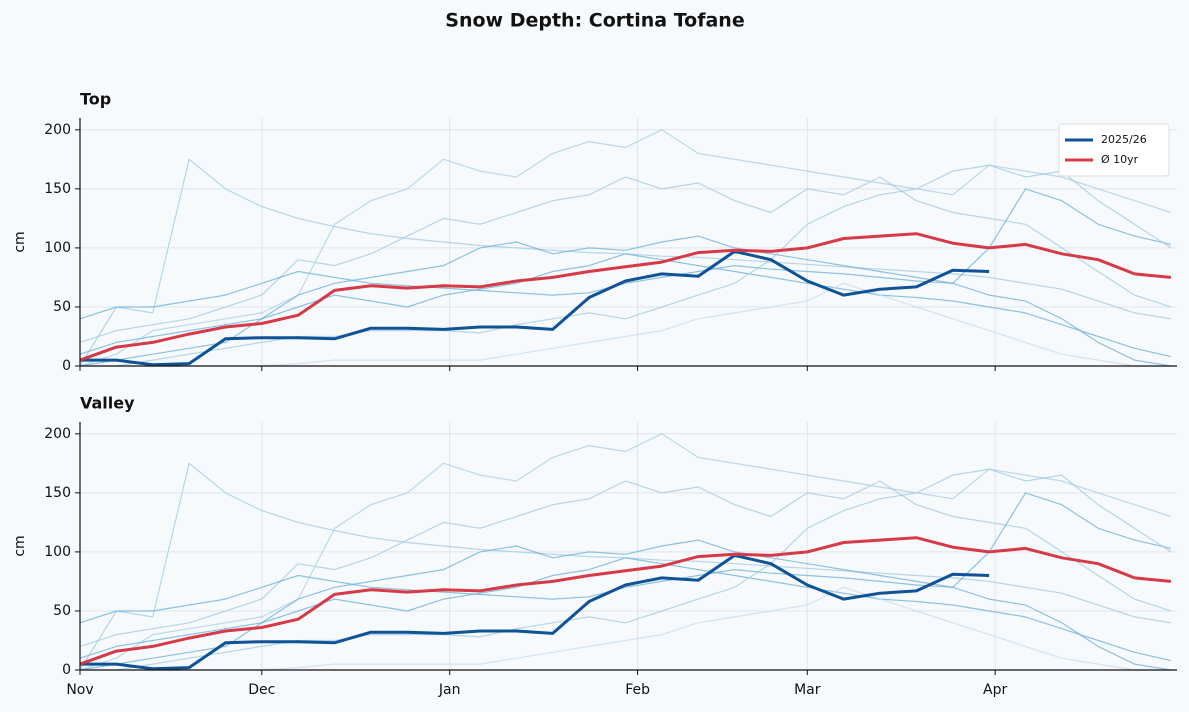  I want to click on panel-title: Valley, so click(107, 403).